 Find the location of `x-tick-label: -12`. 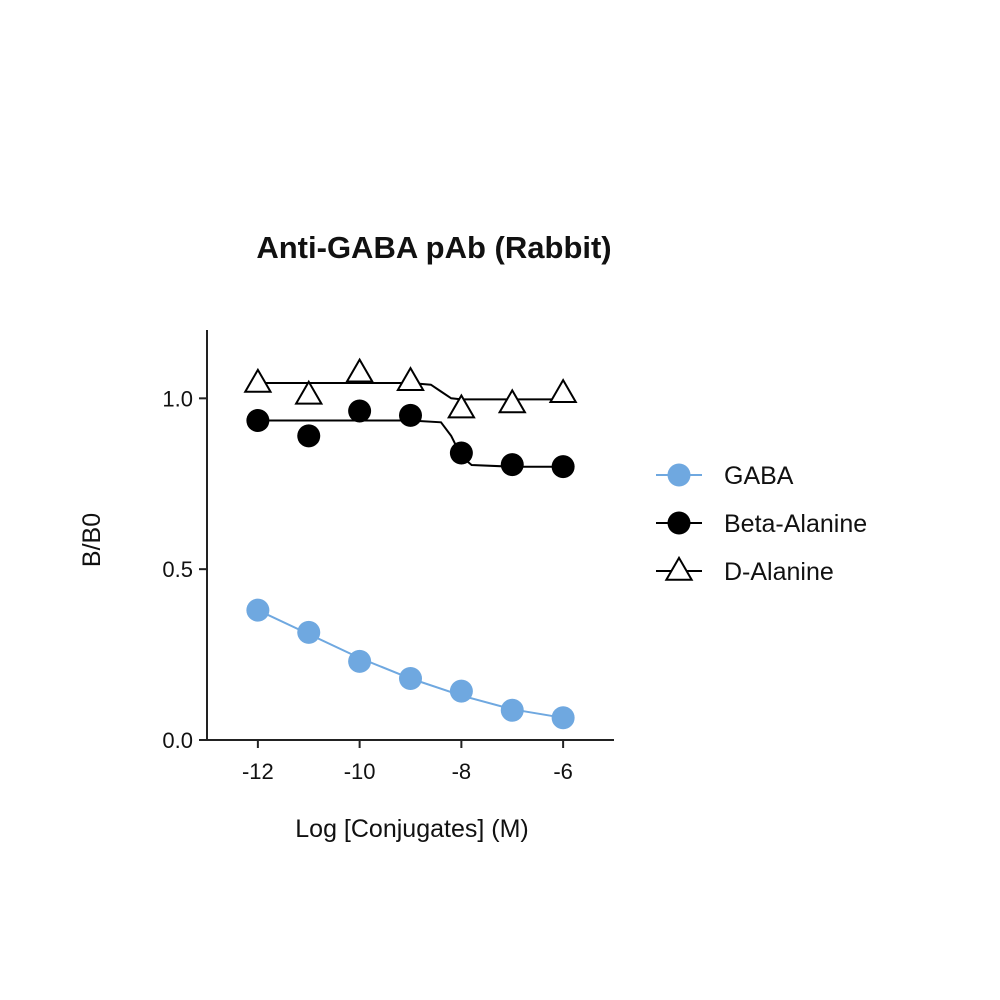

x-tick-label: -12 is located at coordinates (258, 771).